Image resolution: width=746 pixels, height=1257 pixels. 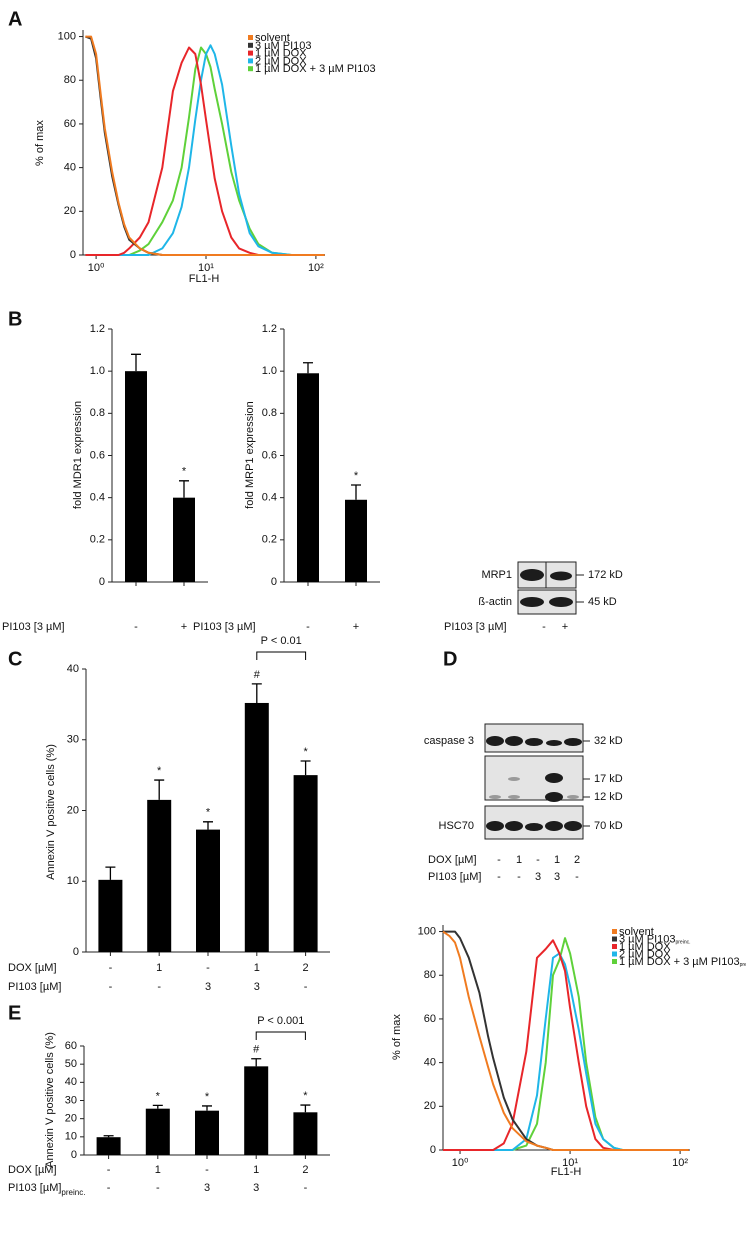 What do you see at coordinates (682, 943) in the screenshot?
I see `legend-label-sub: preinc.` at bounding box center [682, 943].